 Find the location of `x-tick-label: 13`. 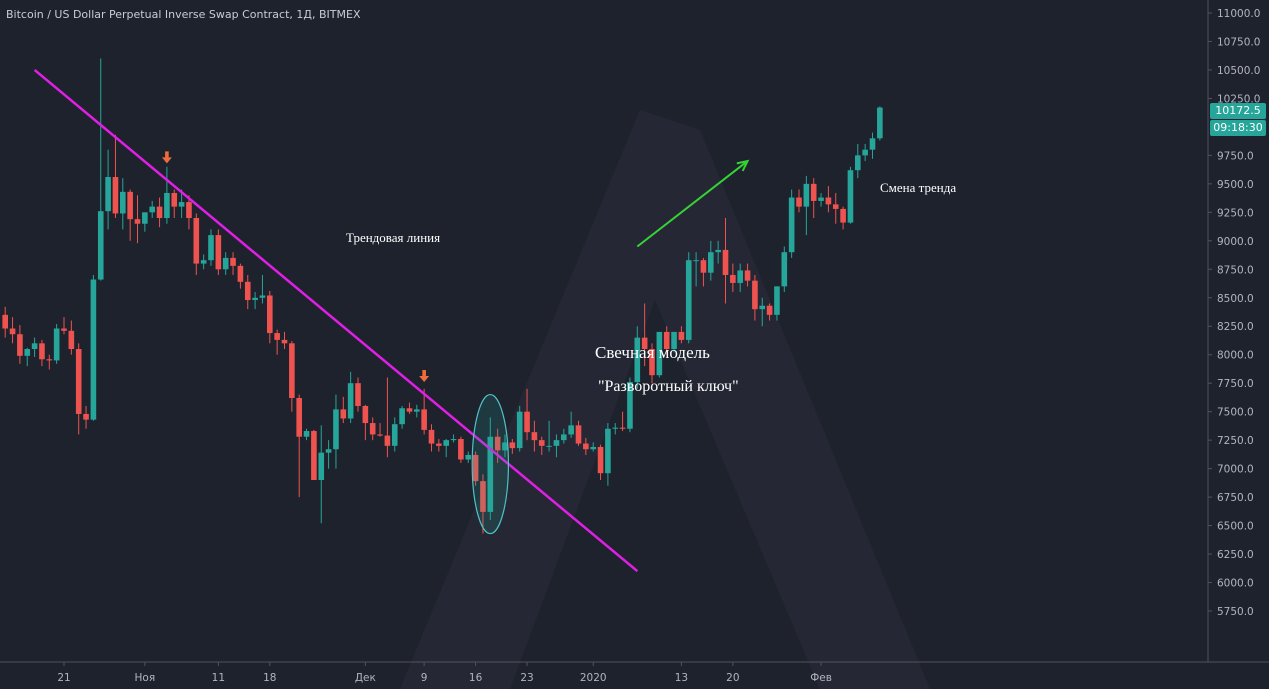

x-tick-label: 13 is located at coordinates (681, 678).